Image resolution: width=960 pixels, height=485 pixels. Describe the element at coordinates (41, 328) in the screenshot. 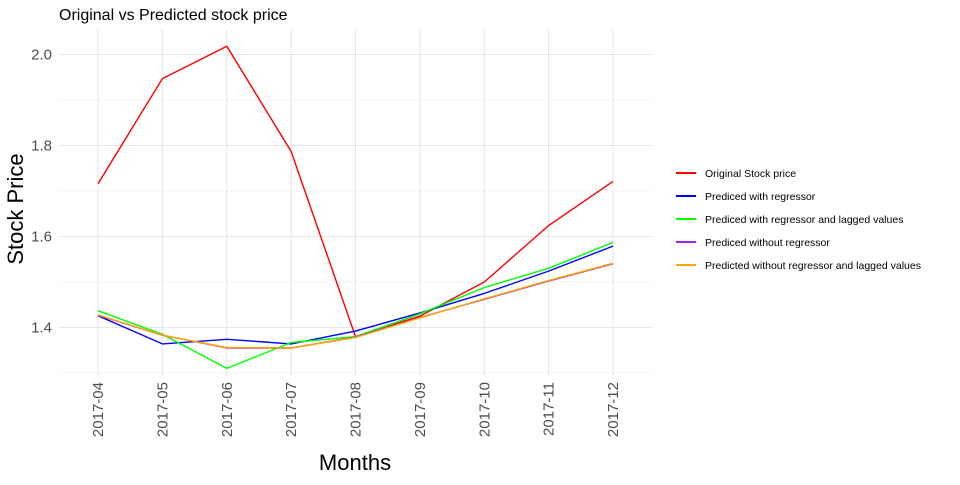

I see `y-tick-label: 1.4` at that location.